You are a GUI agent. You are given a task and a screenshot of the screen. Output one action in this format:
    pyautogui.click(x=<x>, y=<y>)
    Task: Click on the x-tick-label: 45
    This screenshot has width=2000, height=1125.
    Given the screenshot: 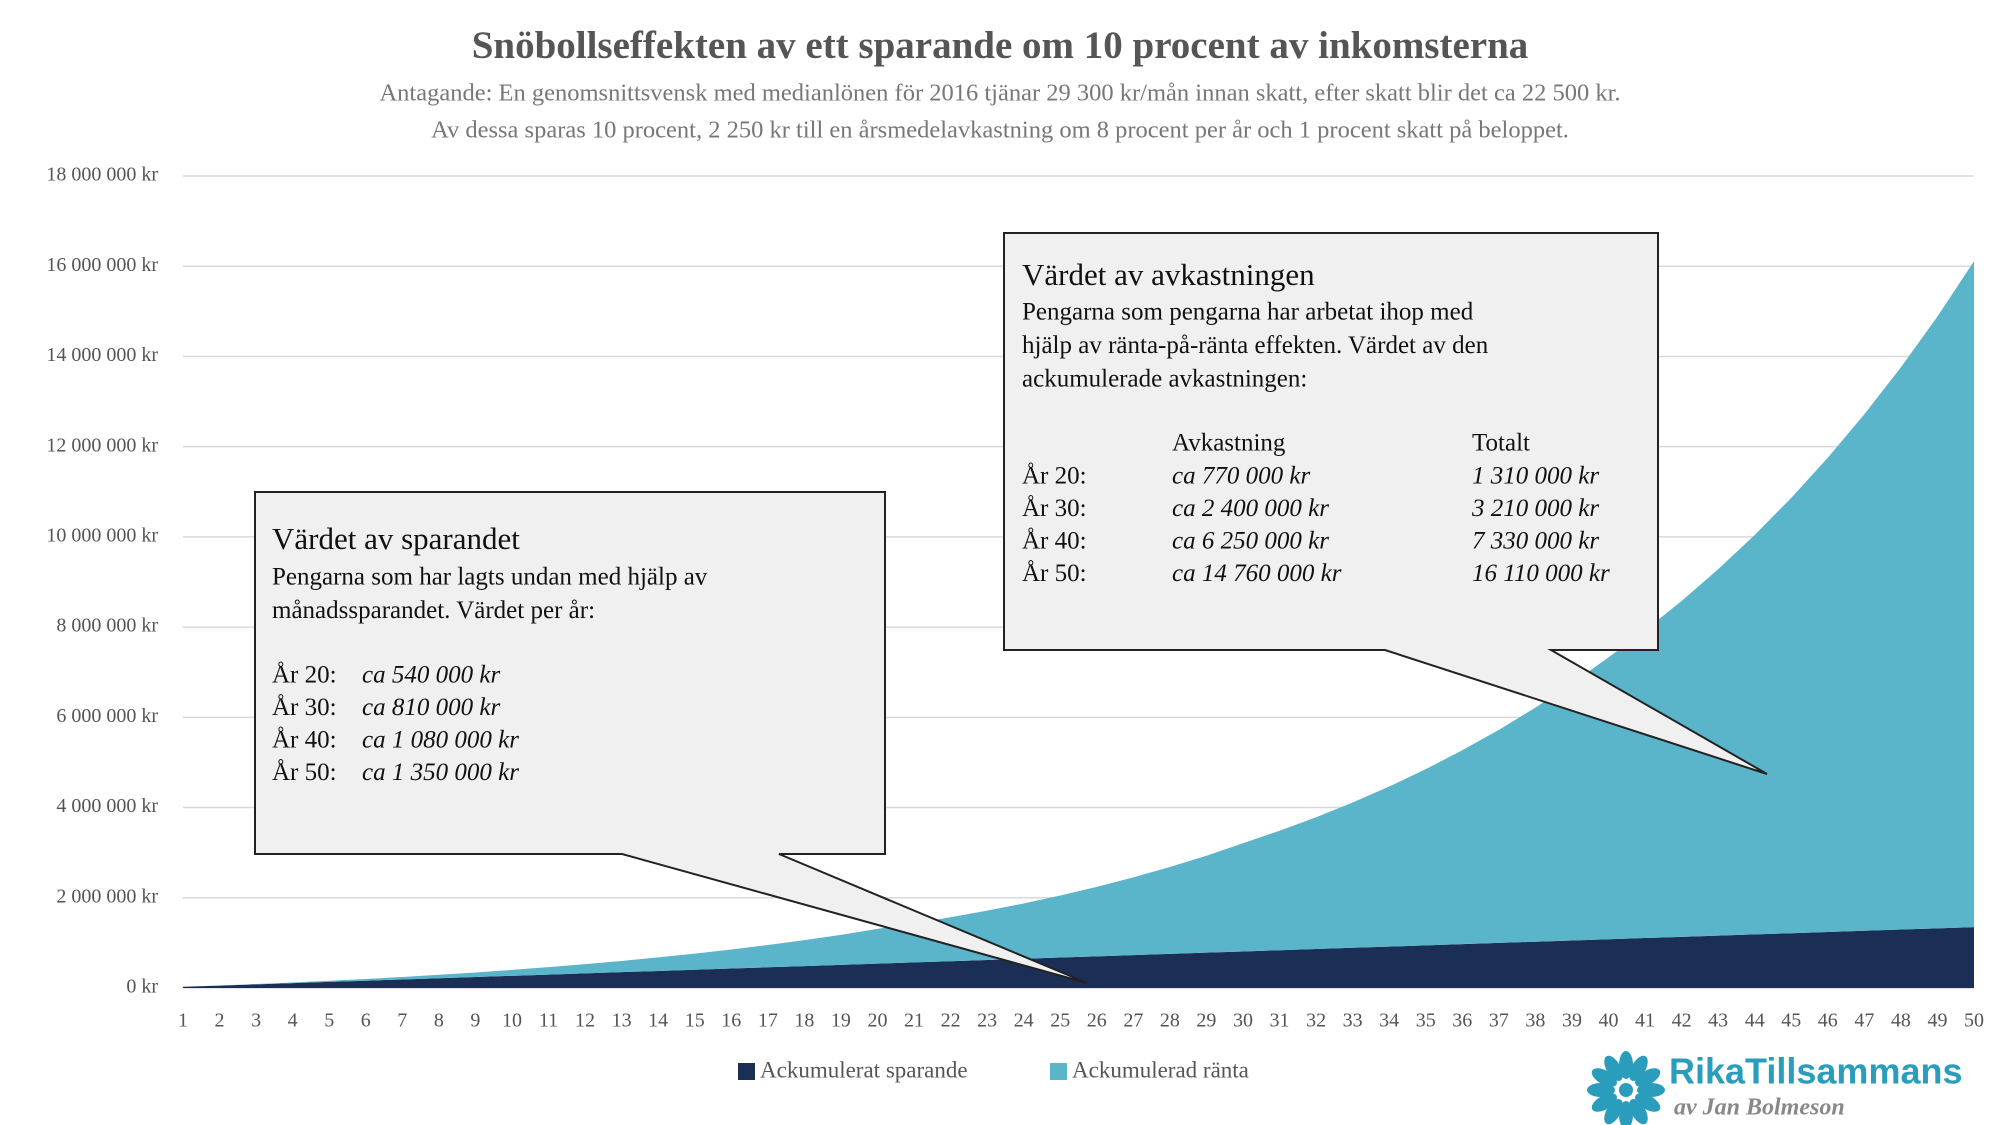 What is the action you would take?
    pyautogui.click(x=1791, y=1021)
    